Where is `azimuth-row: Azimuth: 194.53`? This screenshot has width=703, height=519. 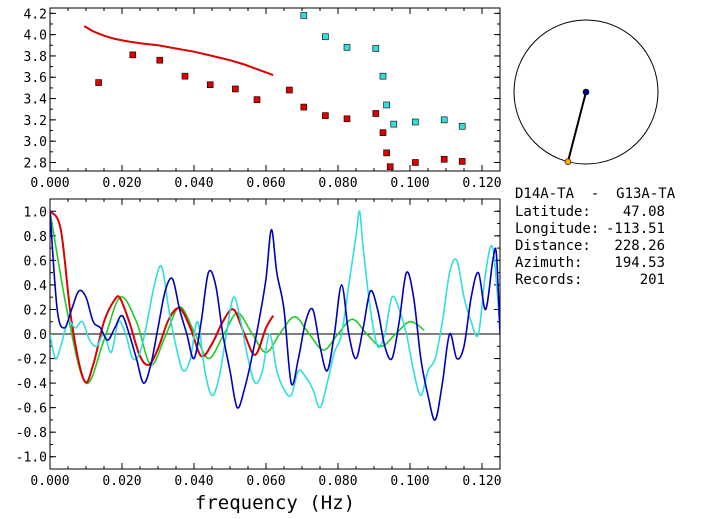
azimuth-row: Azimuth: 194.53 is located at coordinates (590, 263).